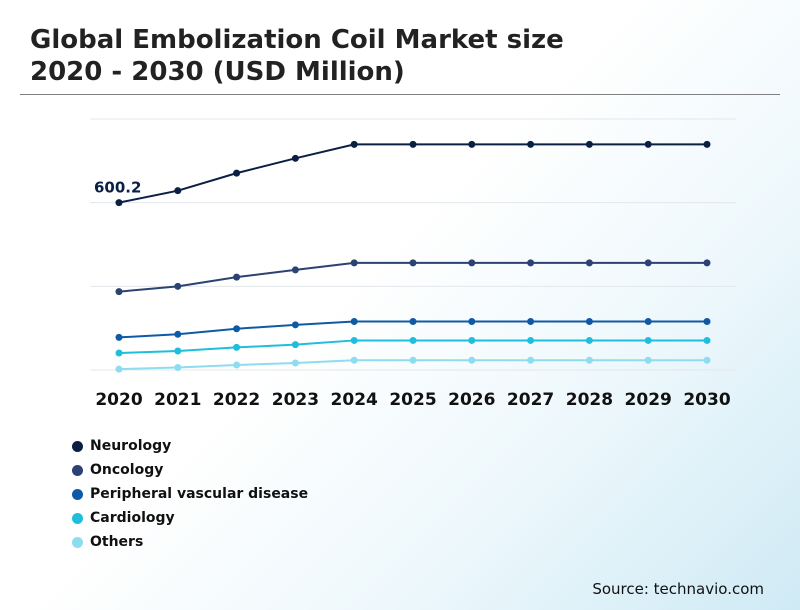  I want to click on x-tick-label: 2028, so click(589, 400).